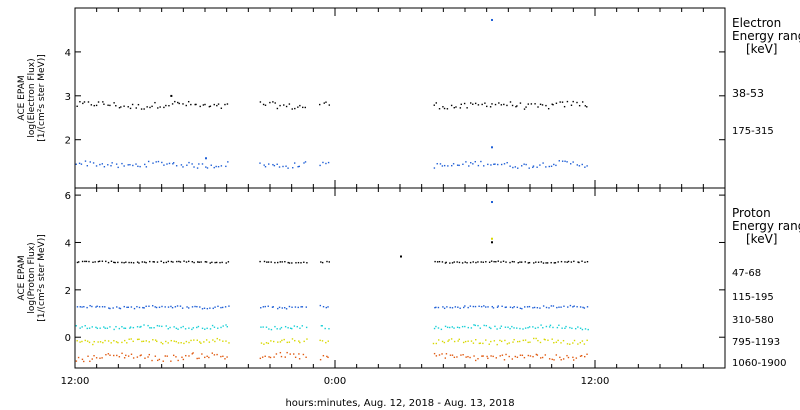 This screenshot has height=410, width=800. What do you see at coordinates (68, 243) in the screenshot?
I see `proton-ytick-label: 4` at bounding box center [68, 243].